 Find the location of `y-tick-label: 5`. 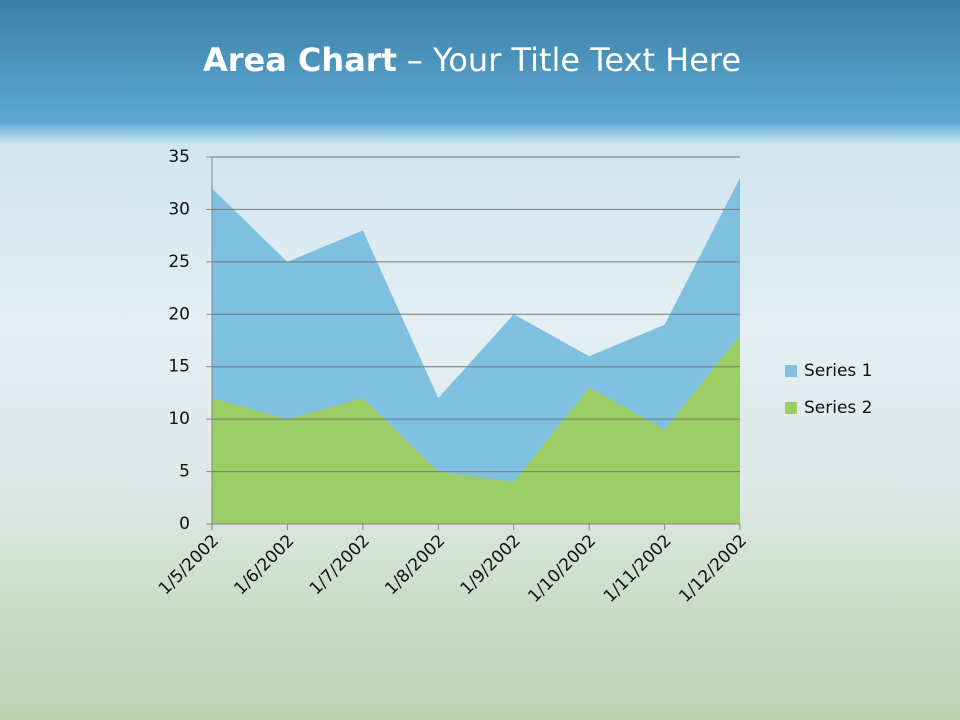

y-tick-label: 5 is located at coordinates (184, 472).